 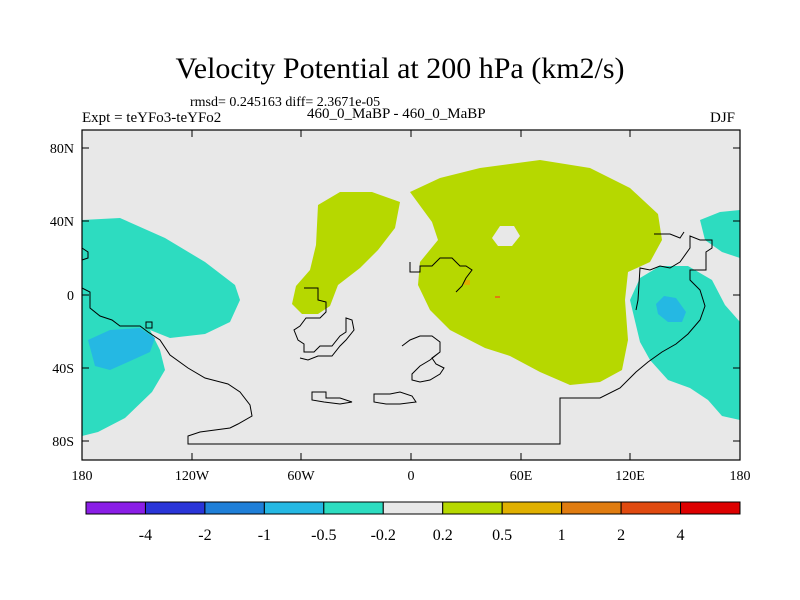 I want to click on y-tick-label-2: 0, so click(x=70, y=296).